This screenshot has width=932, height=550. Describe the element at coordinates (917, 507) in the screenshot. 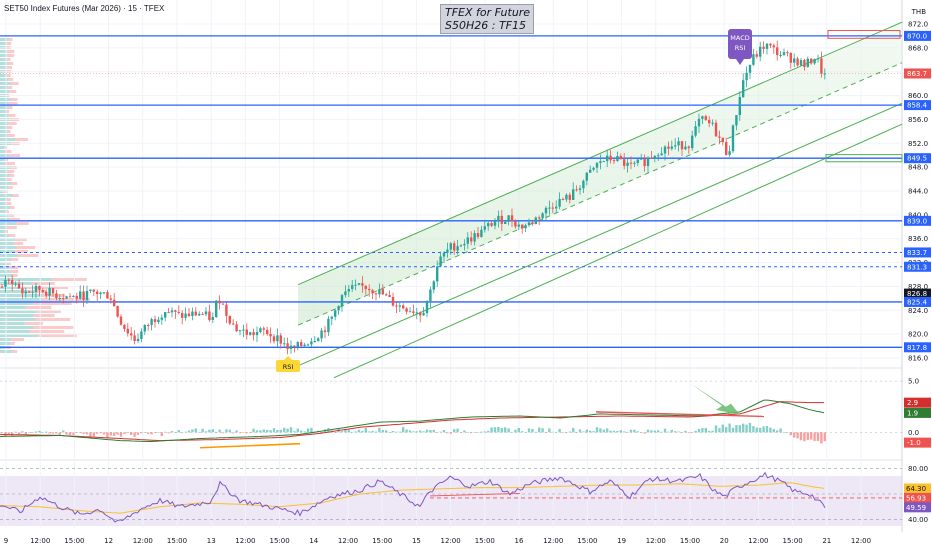

I see `rsi-value-box` at that location.